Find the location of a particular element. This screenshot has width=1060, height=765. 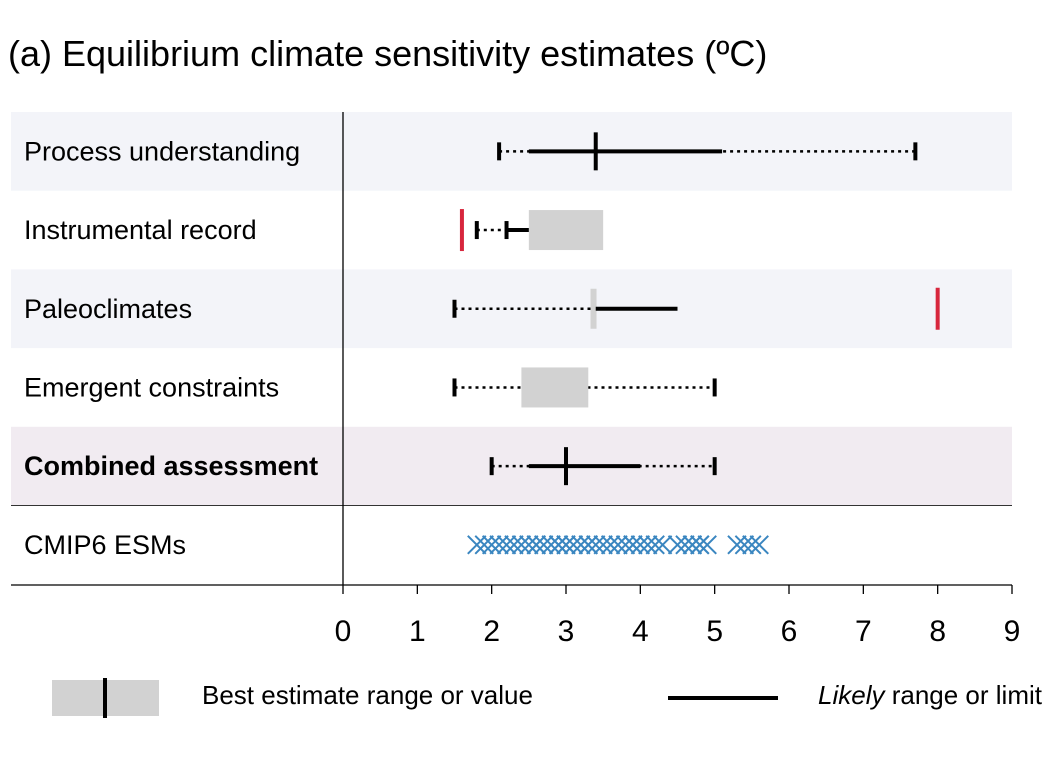

x-tick-label-3: 3 is located at coordinates (566, 631).